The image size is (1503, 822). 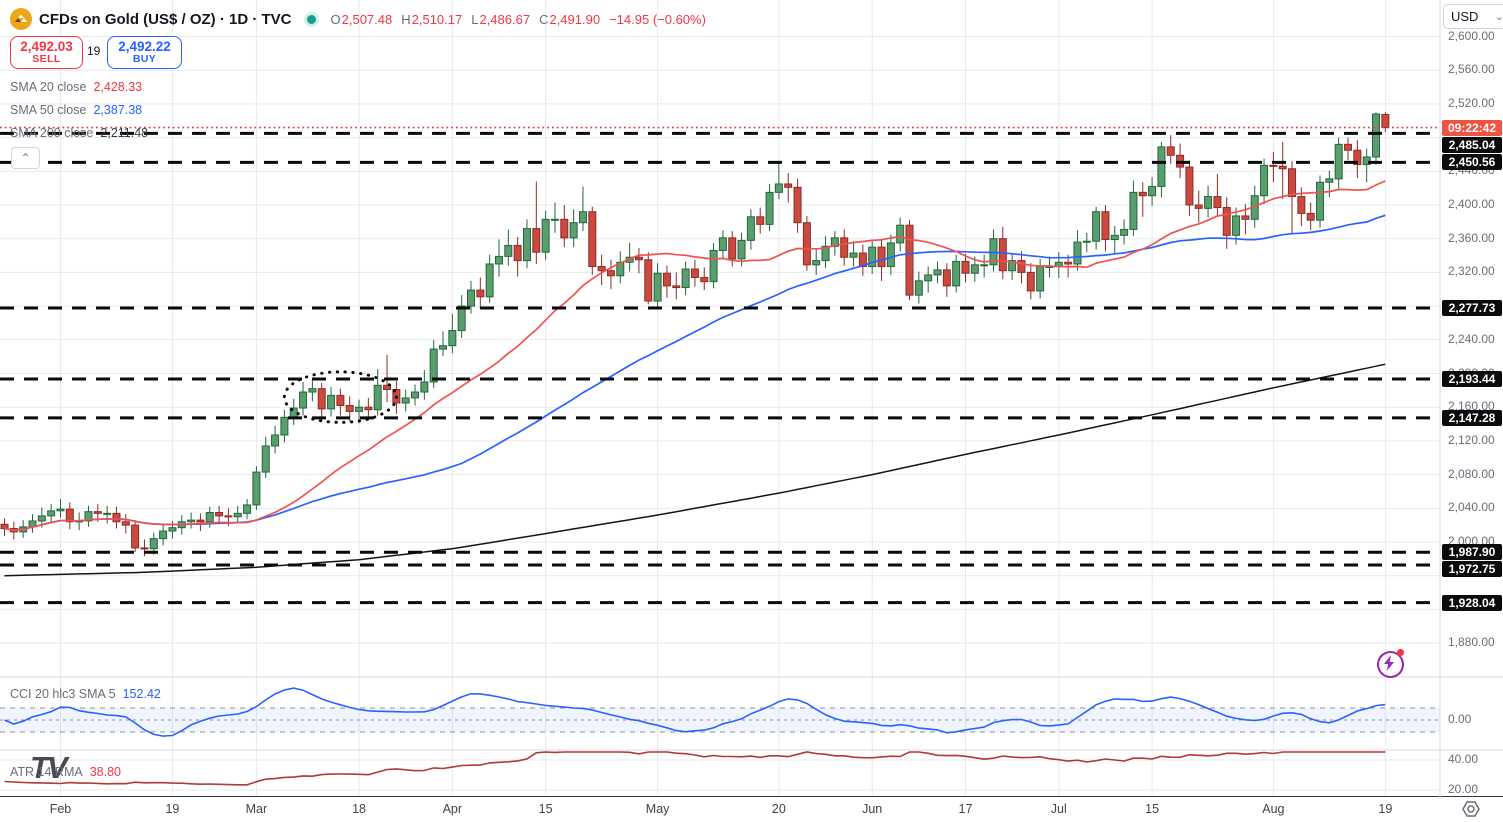 I want to click on boost-lightning-icon, so click(x=1390, y=664).